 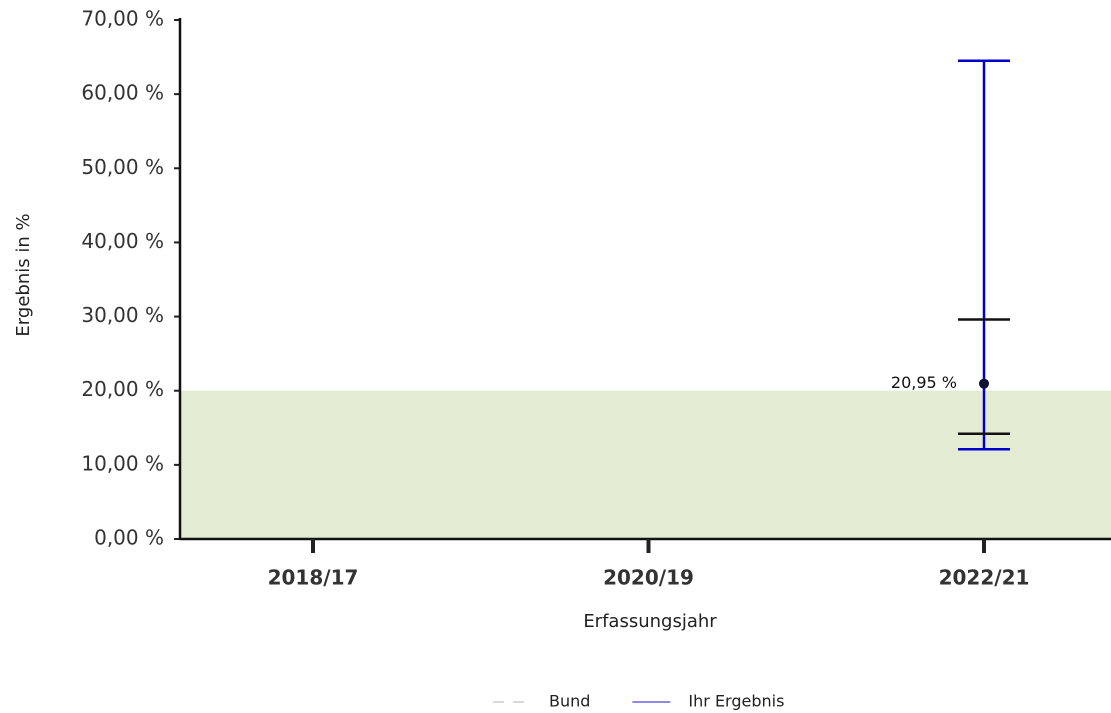 What do you see at coordinates (924, 382) in the screenshot?
I see `data-label: 20,95 %` at bounding box center [924, 382].